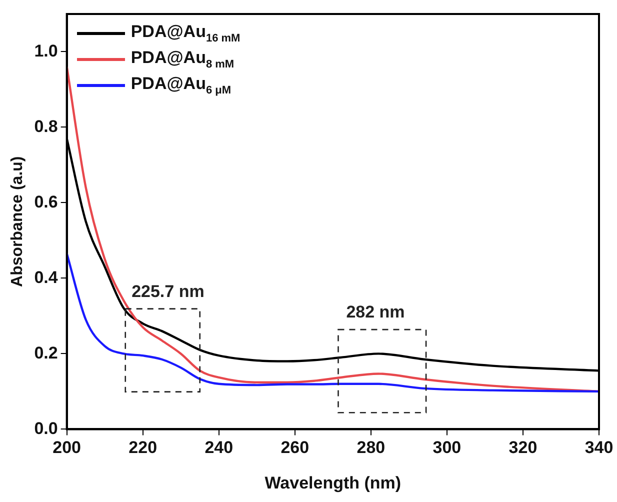 The width and height of the screenshot is (617, 502). Describe the element at coordinates (295, 448) in the screenshot. I see `x-tick-label: 260` at that location.